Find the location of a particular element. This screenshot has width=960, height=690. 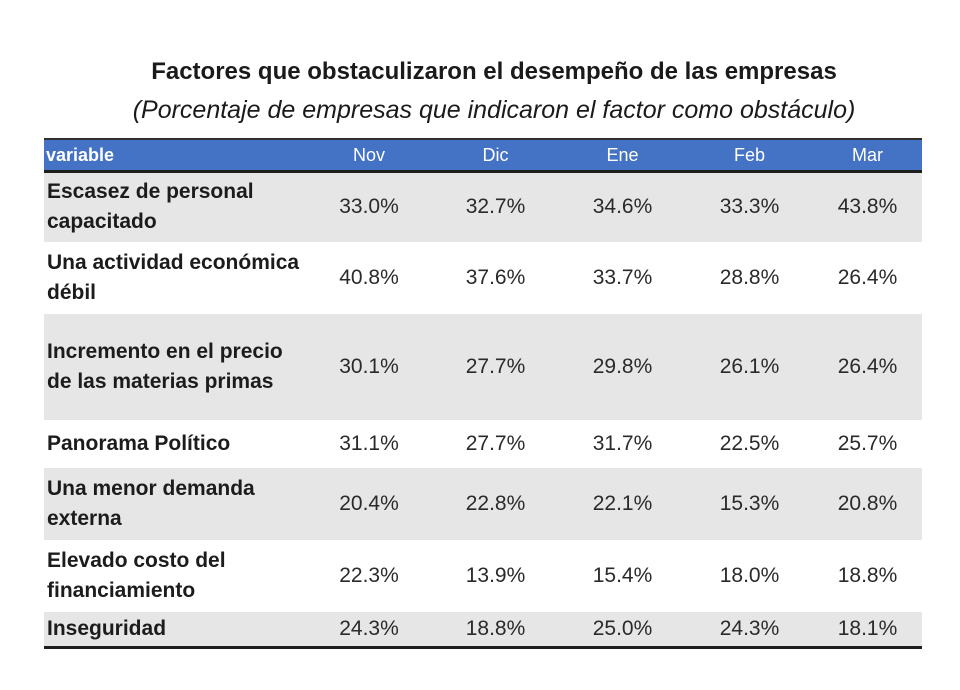

column-header-ene: Ene is located at coordinates (622, 154).